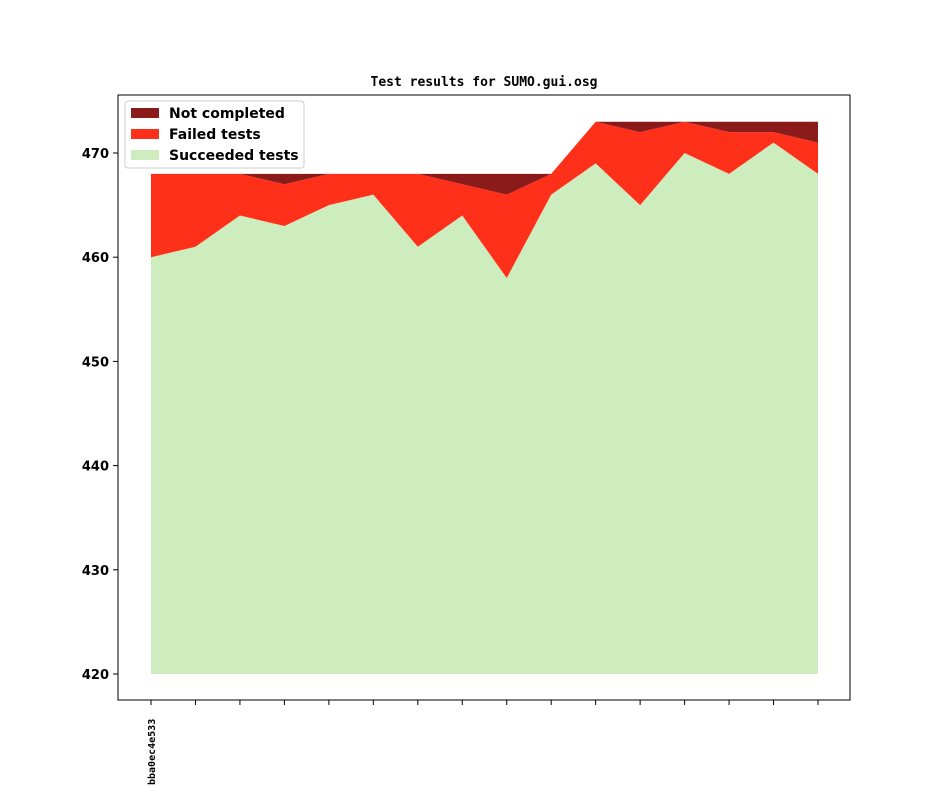 The height and width of the screenshot is (787, 944). I want to click on legend-box, so click(214, 134).